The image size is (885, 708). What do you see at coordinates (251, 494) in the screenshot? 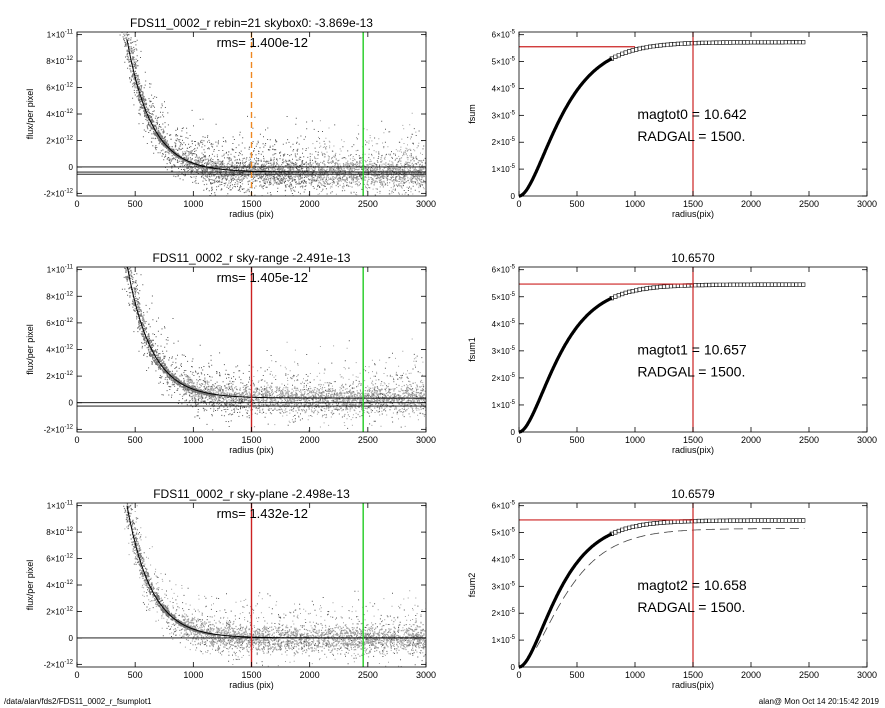
I see `plot-title: FDS11_0002_r sky-plane -2.498e-13` at bounding box center [251, 494].